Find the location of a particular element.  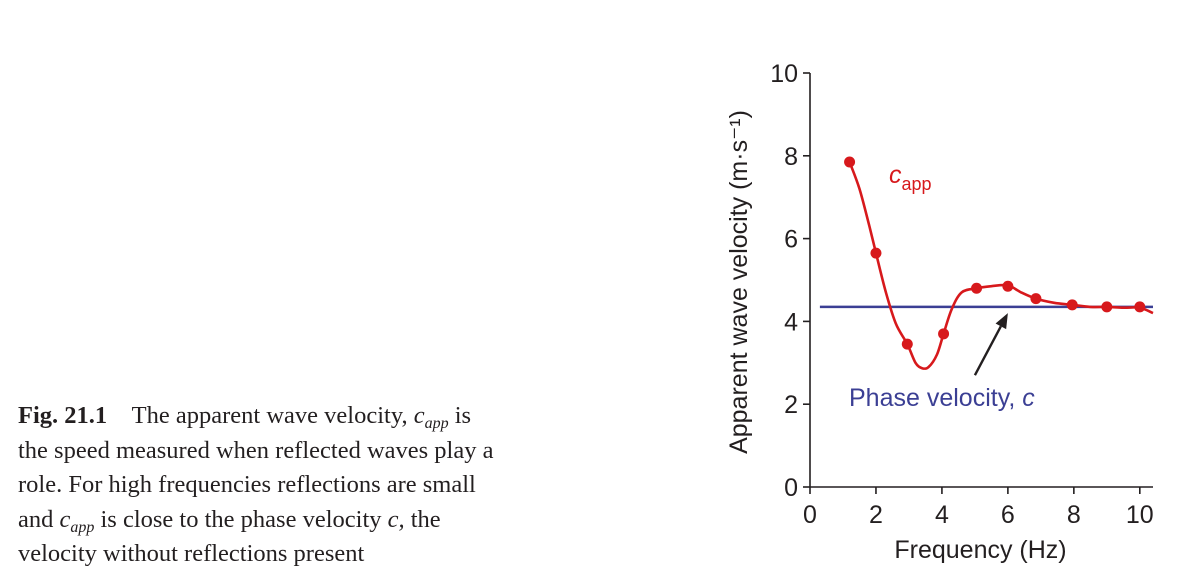

caption-text: velocity without reflections present is located at coordinates (191, 553).